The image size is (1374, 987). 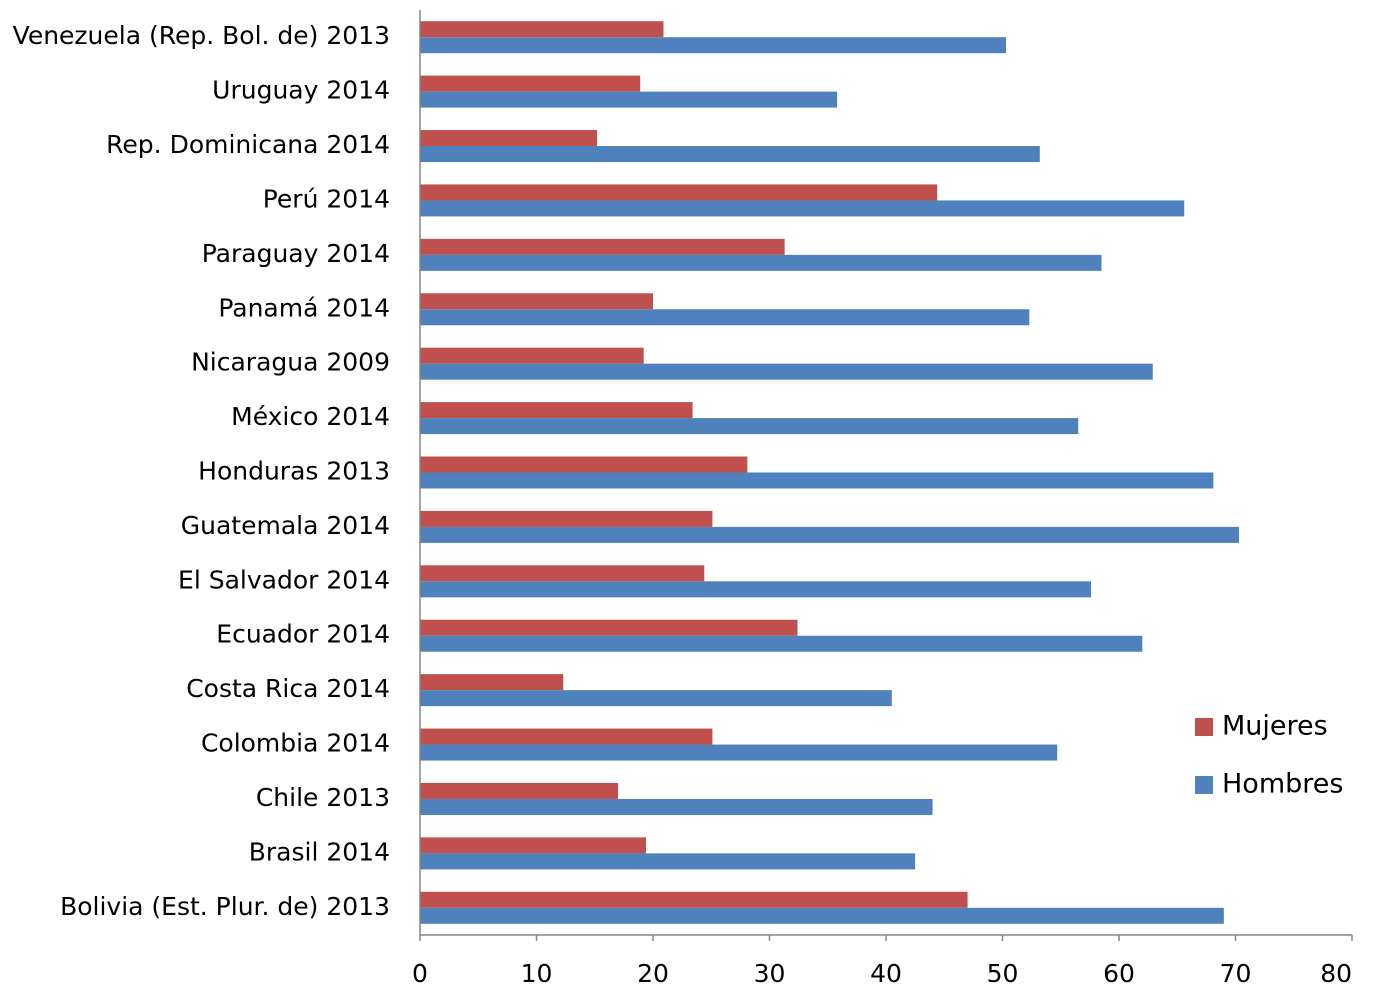 What do you see at coordinates (537, 973) in the screenshot?
I see `x-tick-label: 10` at bounding box center [537, 973].